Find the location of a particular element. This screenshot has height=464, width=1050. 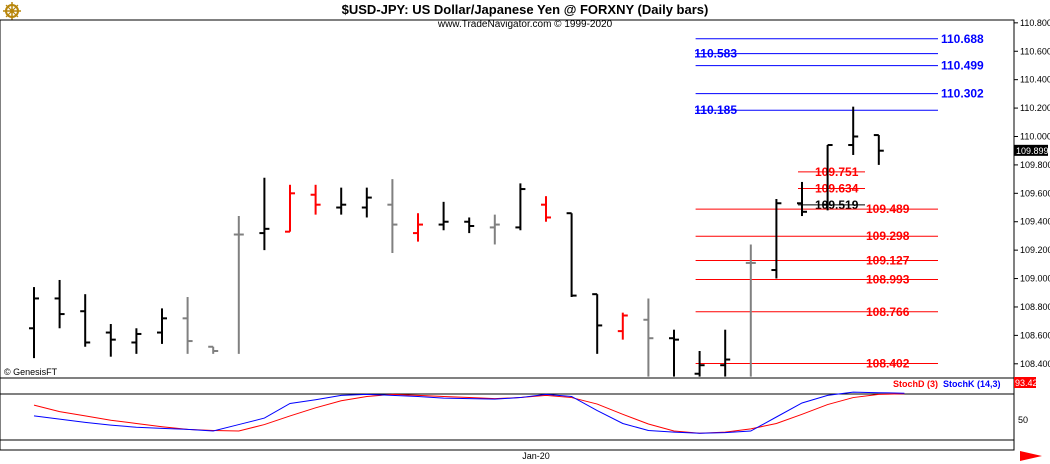

date-label-jan20: Jan-20 is located at coordinates (536, 456).